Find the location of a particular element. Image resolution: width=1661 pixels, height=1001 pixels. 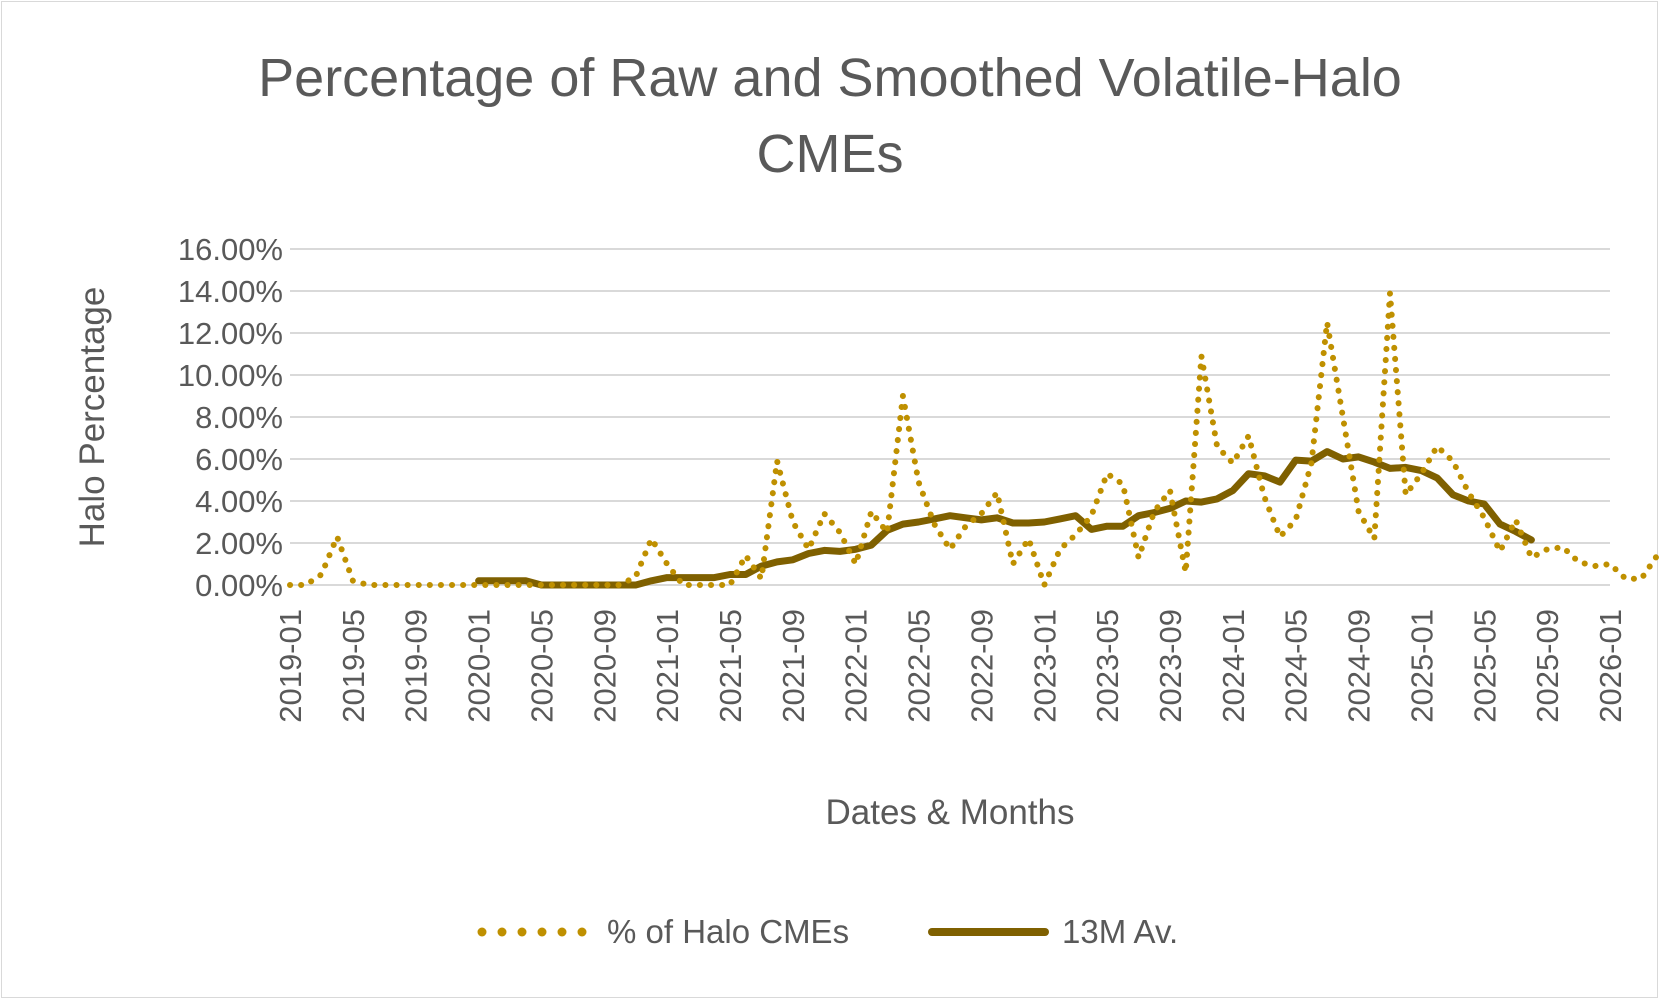

x-tick-label: 2024-09 is located at coordinates (1359, 666).